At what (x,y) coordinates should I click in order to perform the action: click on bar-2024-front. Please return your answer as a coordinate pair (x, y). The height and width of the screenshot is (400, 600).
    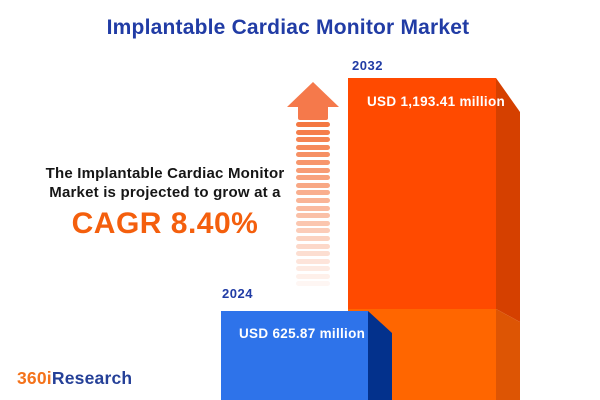
    Looking at the image, I should click on (294, 355).